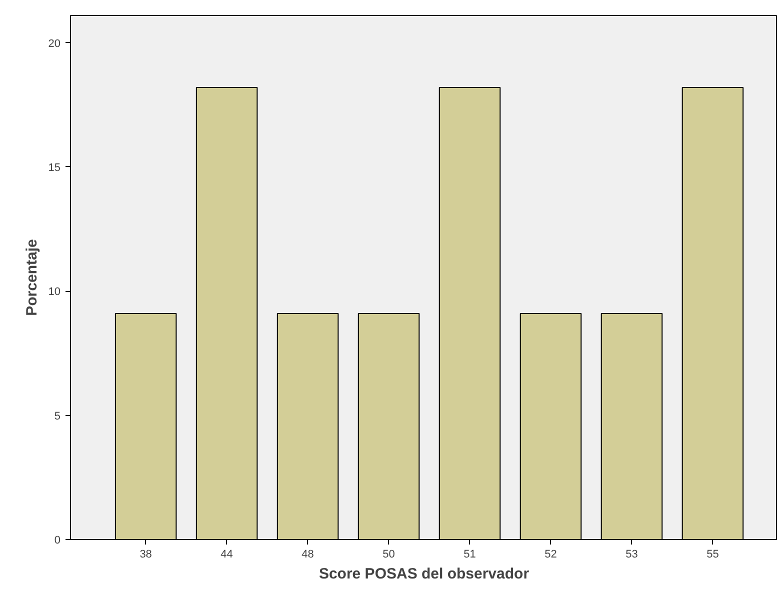  Describe the element at coordinates (54, 292) in the screenshot. I see `y-tick-label: 10` at that location.